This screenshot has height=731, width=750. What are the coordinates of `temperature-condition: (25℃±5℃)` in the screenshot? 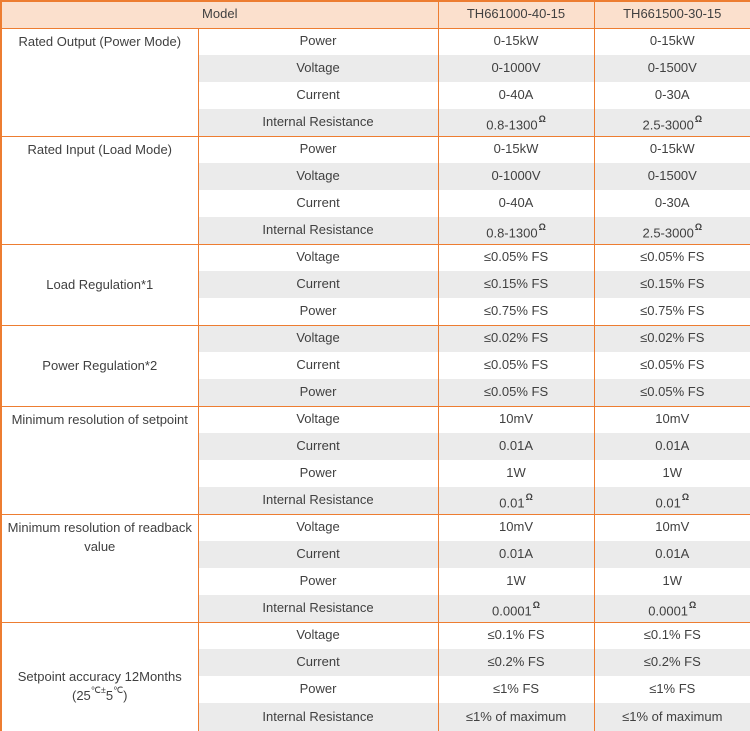 It's located at (99, 694).